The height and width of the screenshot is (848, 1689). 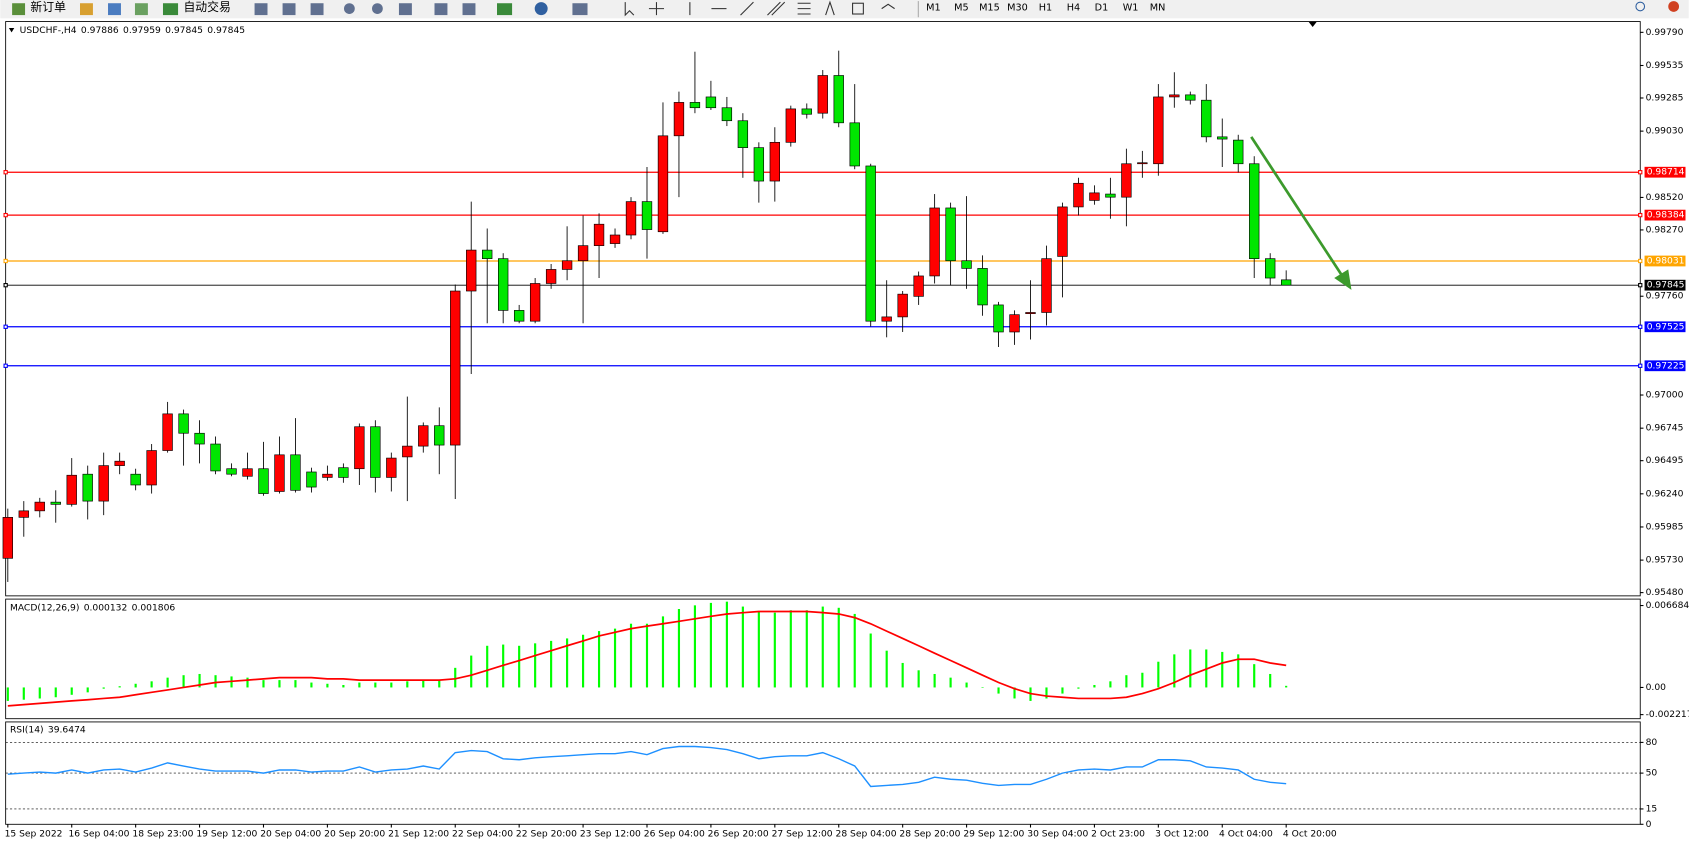 I want to click on new-order-icon, so click(x=19, y=9).